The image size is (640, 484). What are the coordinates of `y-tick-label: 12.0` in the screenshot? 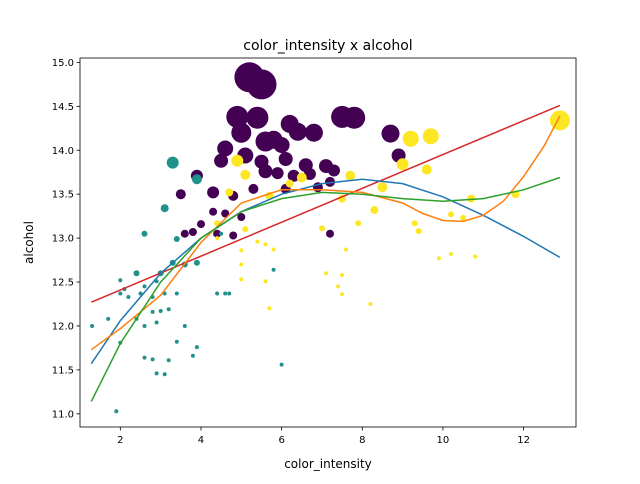 It's located at (63, 326).